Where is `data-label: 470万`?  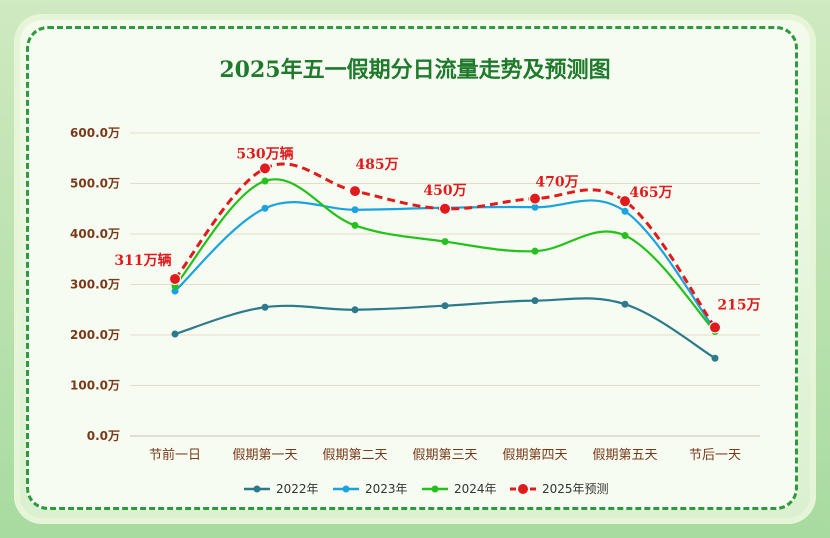
data-label: 470万 is located at coordinates (556, 183).